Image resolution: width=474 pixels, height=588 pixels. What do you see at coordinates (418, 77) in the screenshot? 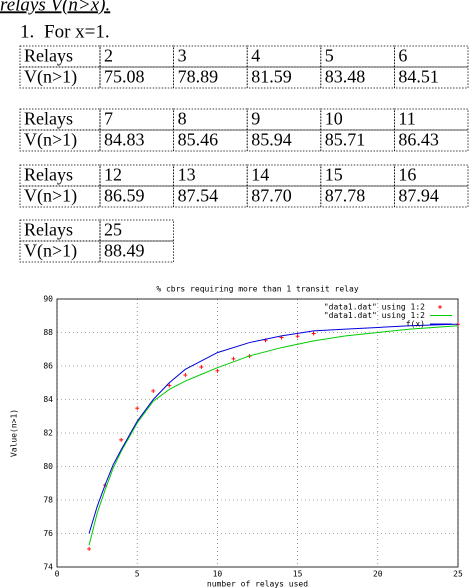
I see `cell-text: 84.51` at bounding box center [418, 77].